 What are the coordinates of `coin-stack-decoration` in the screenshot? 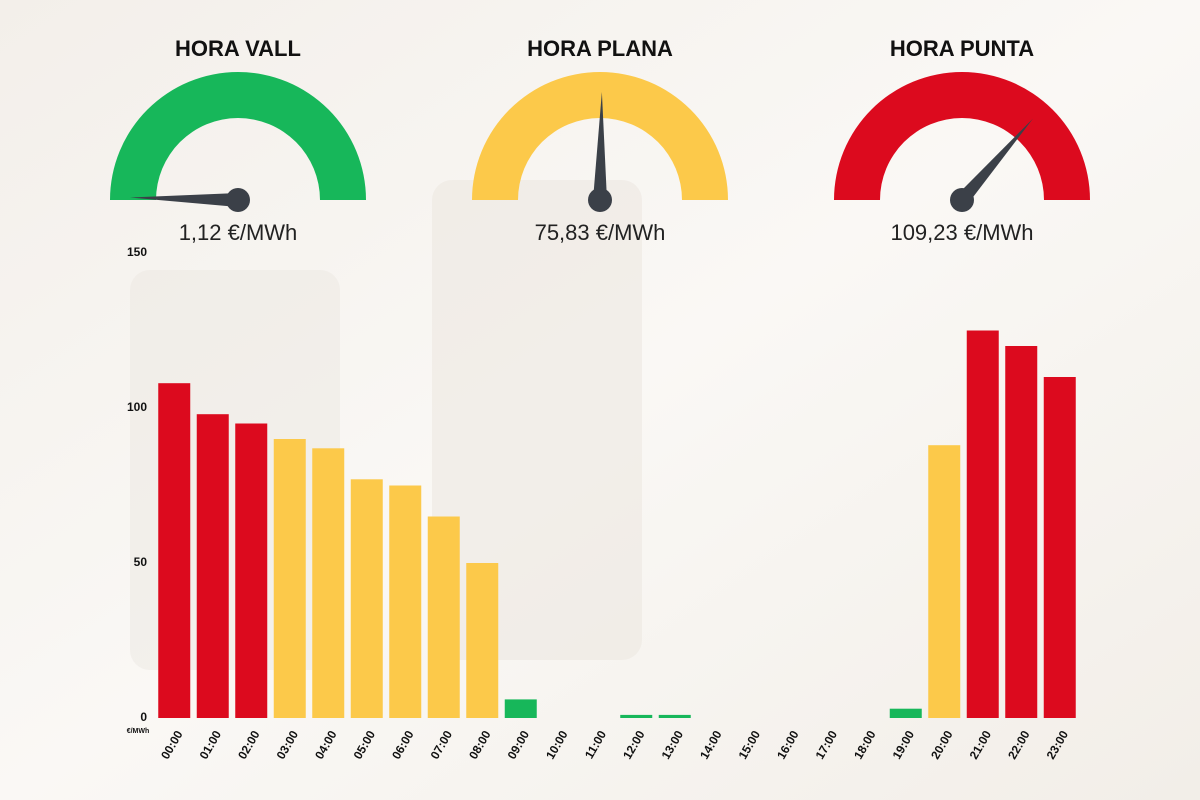 It's located at (537, 420).